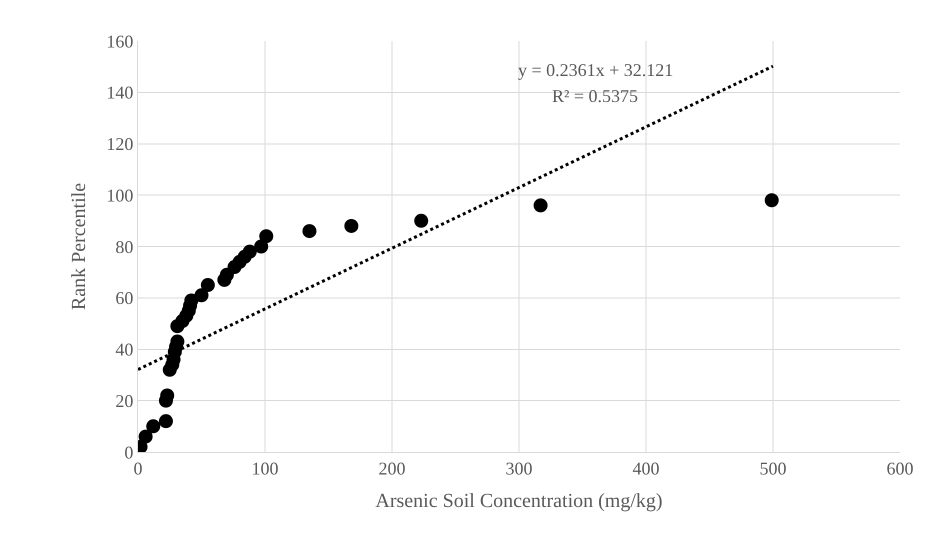 The image size is (926, 556). What do you see at coordinates (900, 468) in the screenshot?
I see `x-tick-label: 600` at bounding box center [900, 468].